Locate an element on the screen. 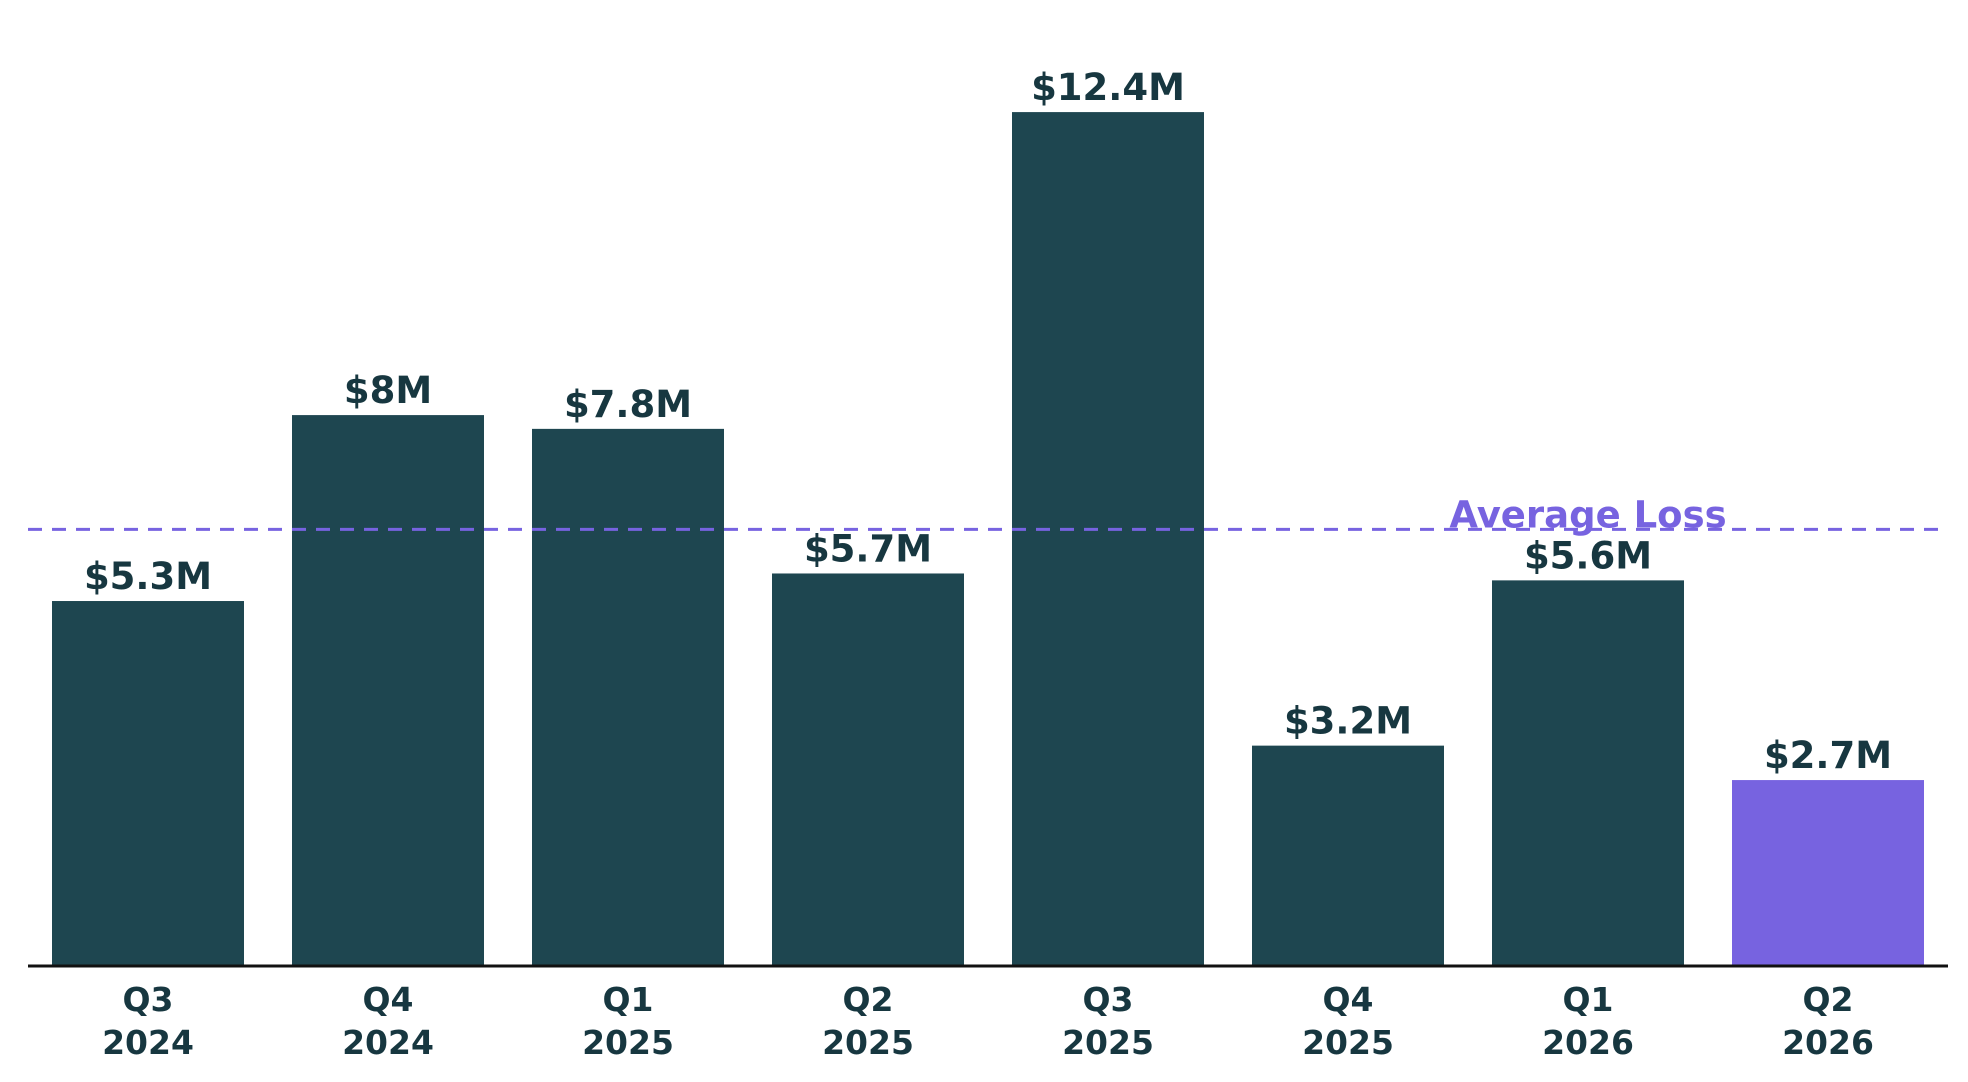 The height and width of the screenshot is (1082, 1968). bar-data-label: $3.2M is located at coordinates (1348, 721).